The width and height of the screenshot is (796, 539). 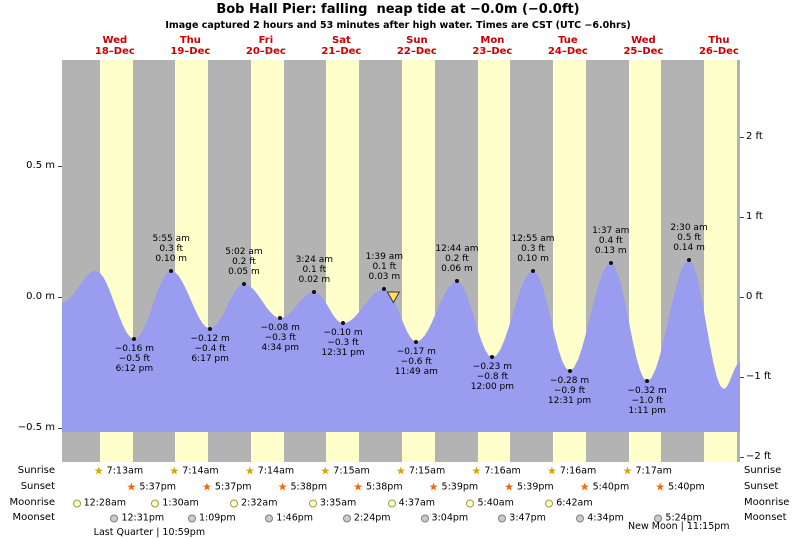 What do you see at coordinates (158, 487) in the screenshot?
I see `sunset-time: 5:37pm` at bounding box center [158, 487].